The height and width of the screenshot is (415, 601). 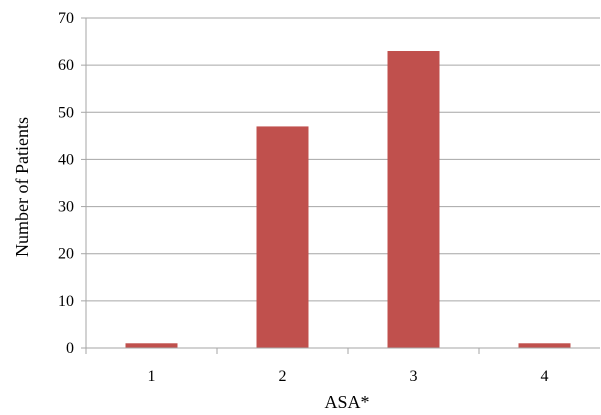 What do you see at coordinates (22, 187) in the screenshot?
I see `y-axis-title: Number of Patients` at bounding box center [22, 187].